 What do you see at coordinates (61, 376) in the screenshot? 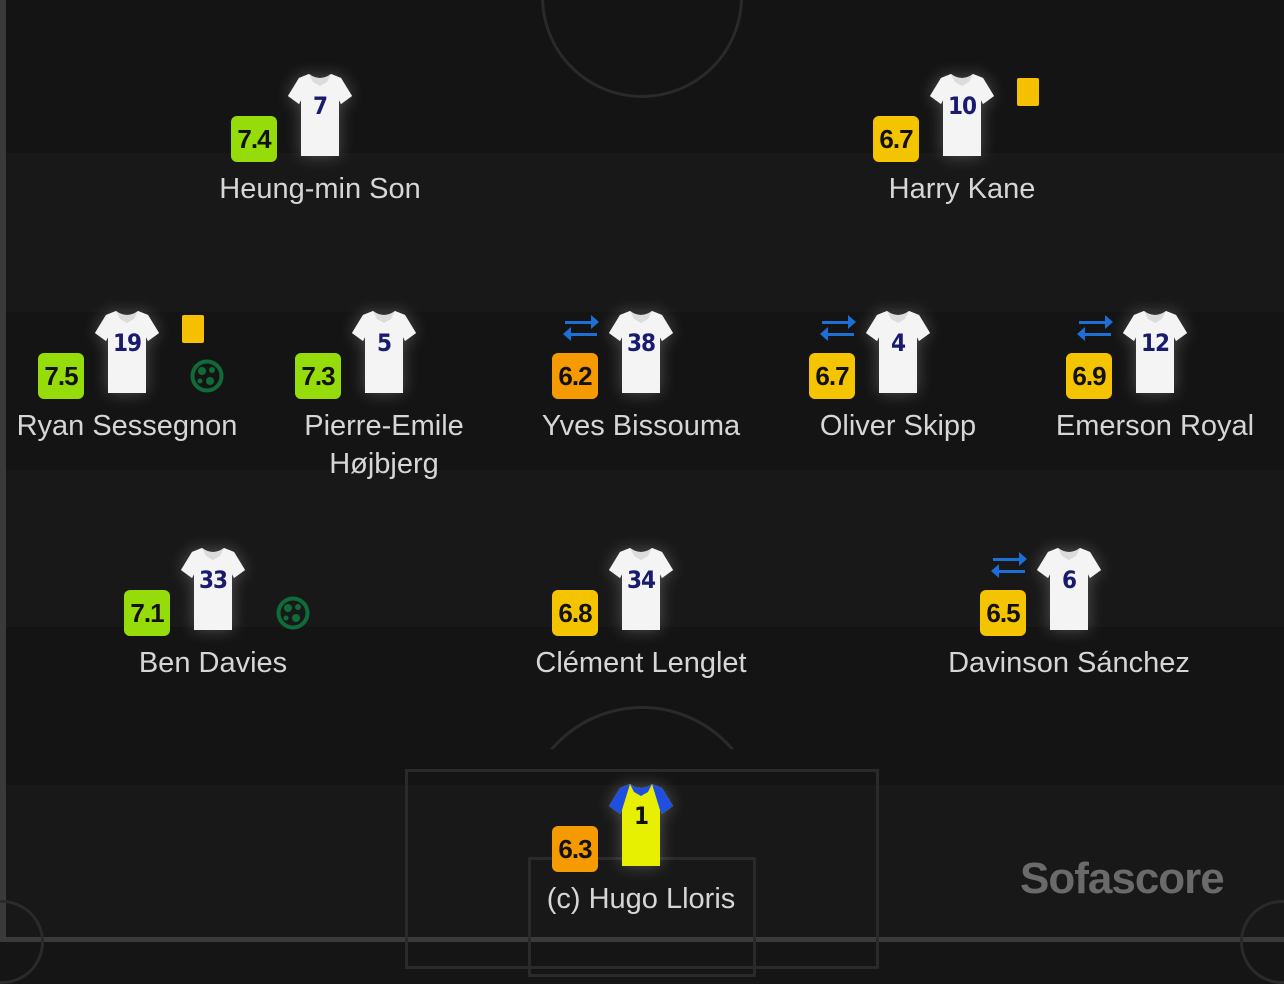
I see `rating-badge: 7.5` at bounding box center [61, 376].